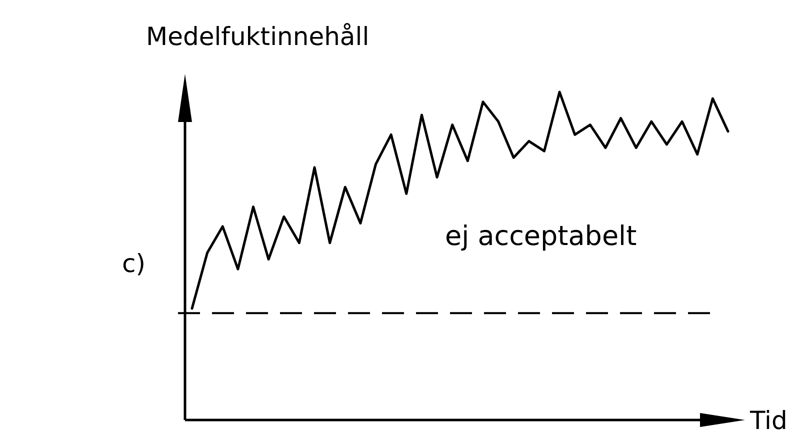  Describe the element at coordinates (541, 236) in the screenshot. I see `annotation: ej acceptabelt` at that location.